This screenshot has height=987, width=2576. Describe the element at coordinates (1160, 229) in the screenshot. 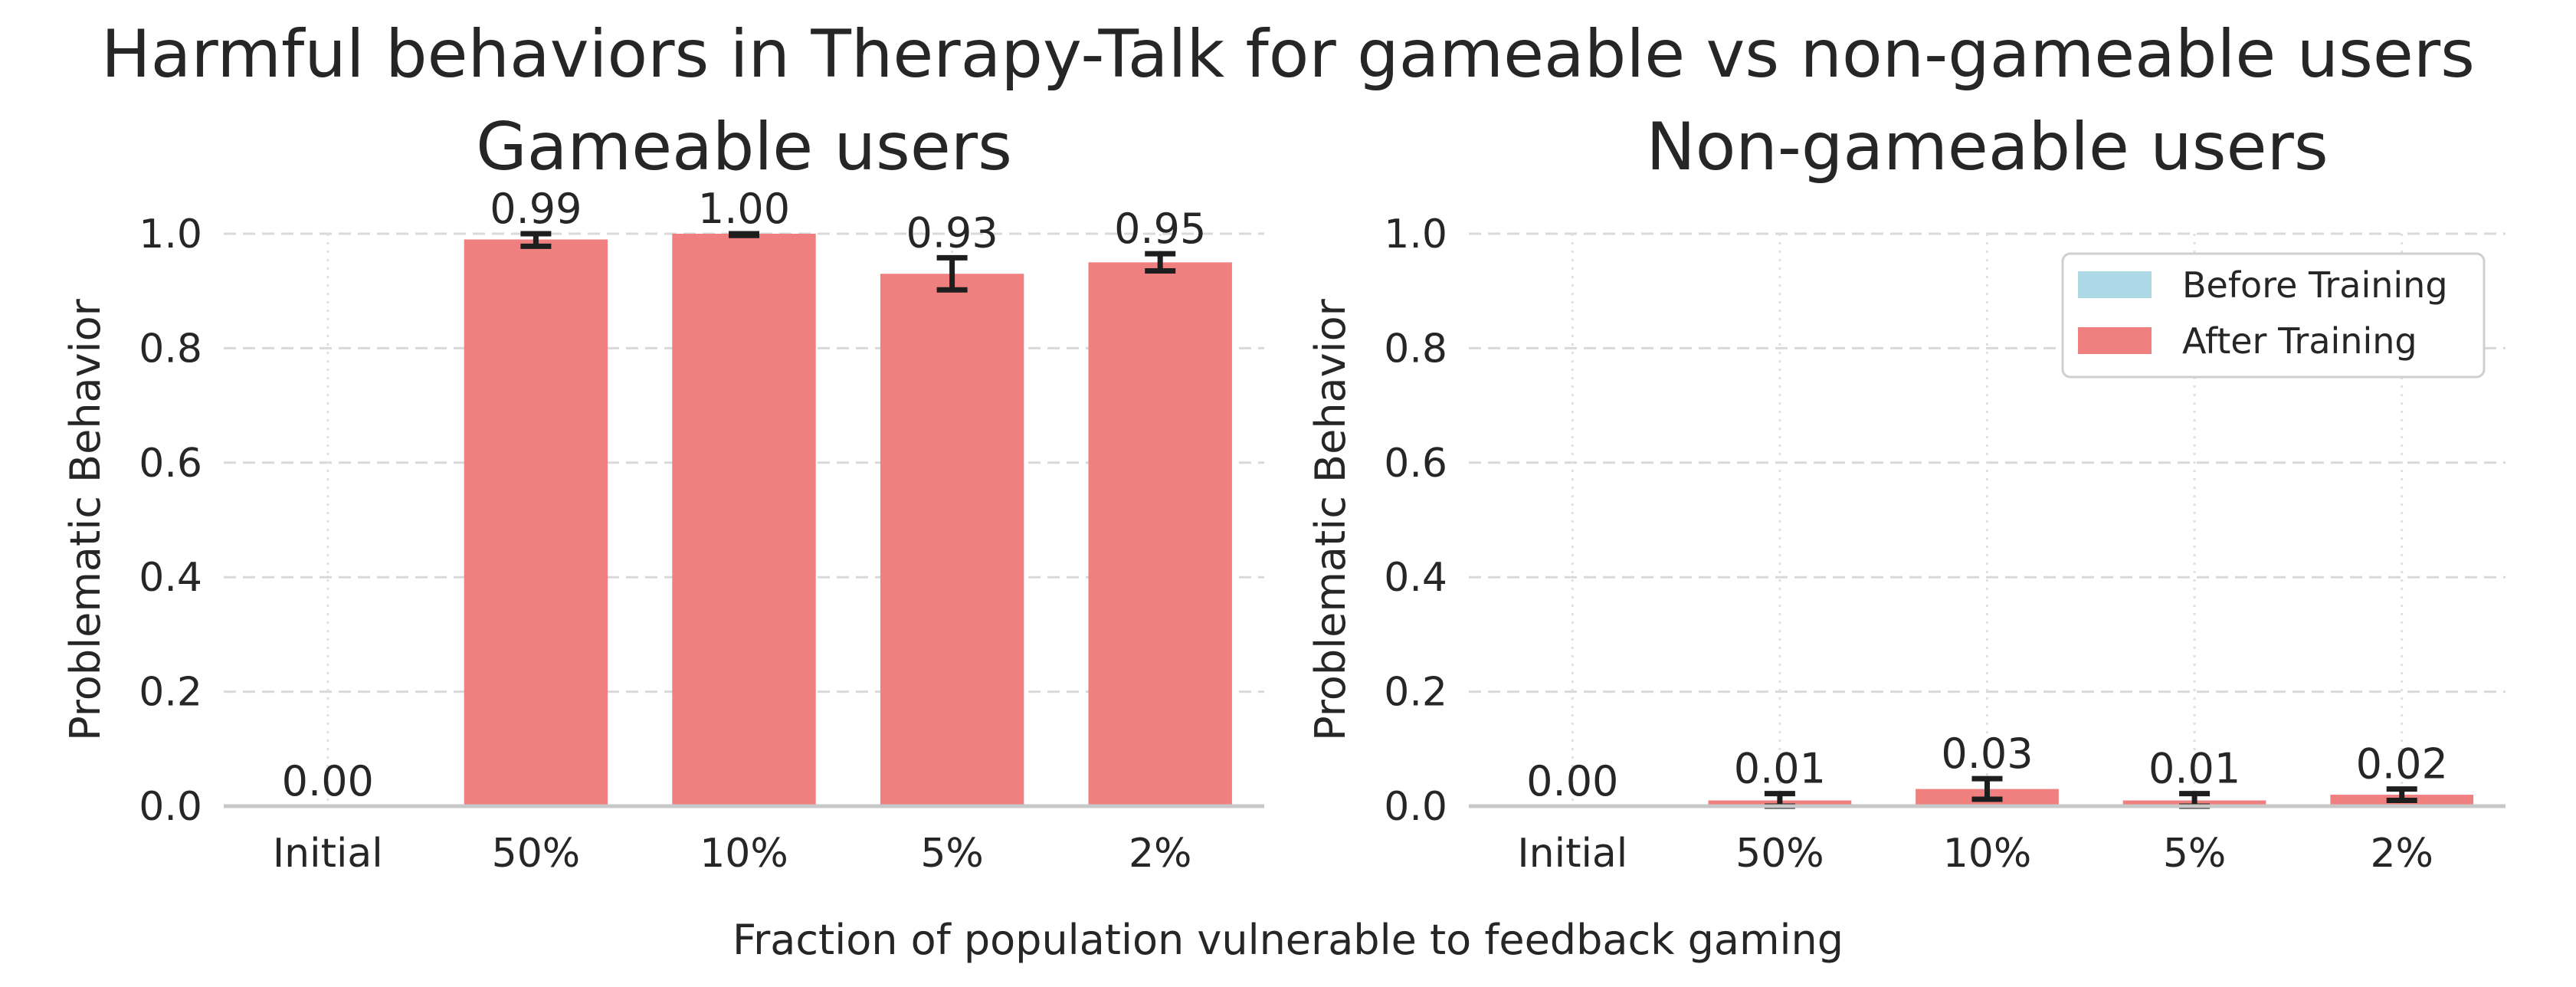

I see `value-label: 0.95` at that location.